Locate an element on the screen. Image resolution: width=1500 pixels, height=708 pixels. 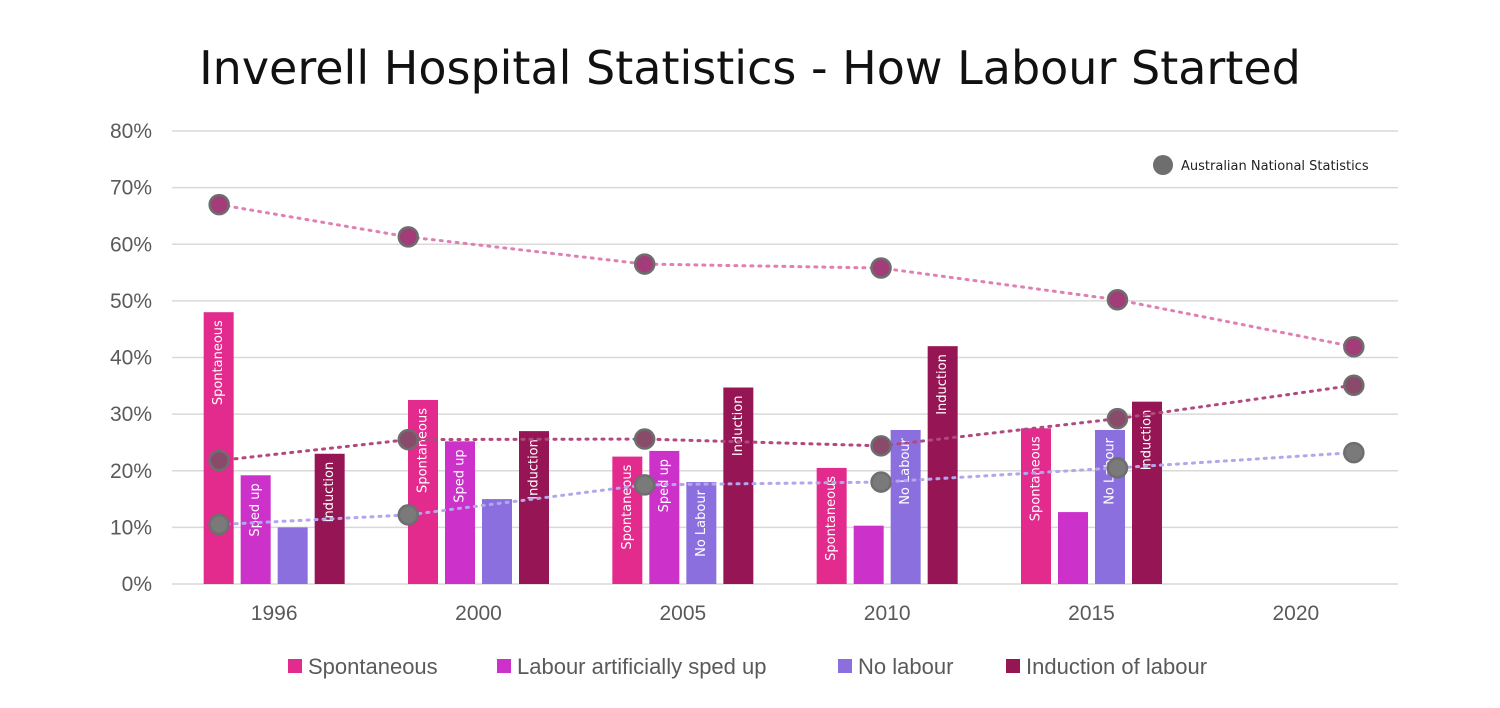
y-tick-label: 80% is located at coordinates (131, 131).